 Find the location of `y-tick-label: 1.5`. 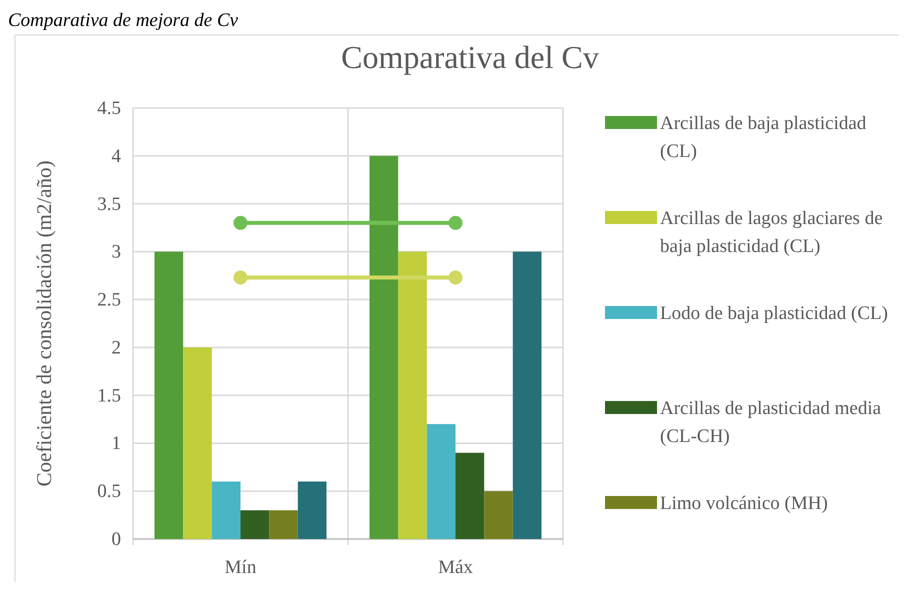

y-tick-label: 1.5 is located at coordinates (109, 395).